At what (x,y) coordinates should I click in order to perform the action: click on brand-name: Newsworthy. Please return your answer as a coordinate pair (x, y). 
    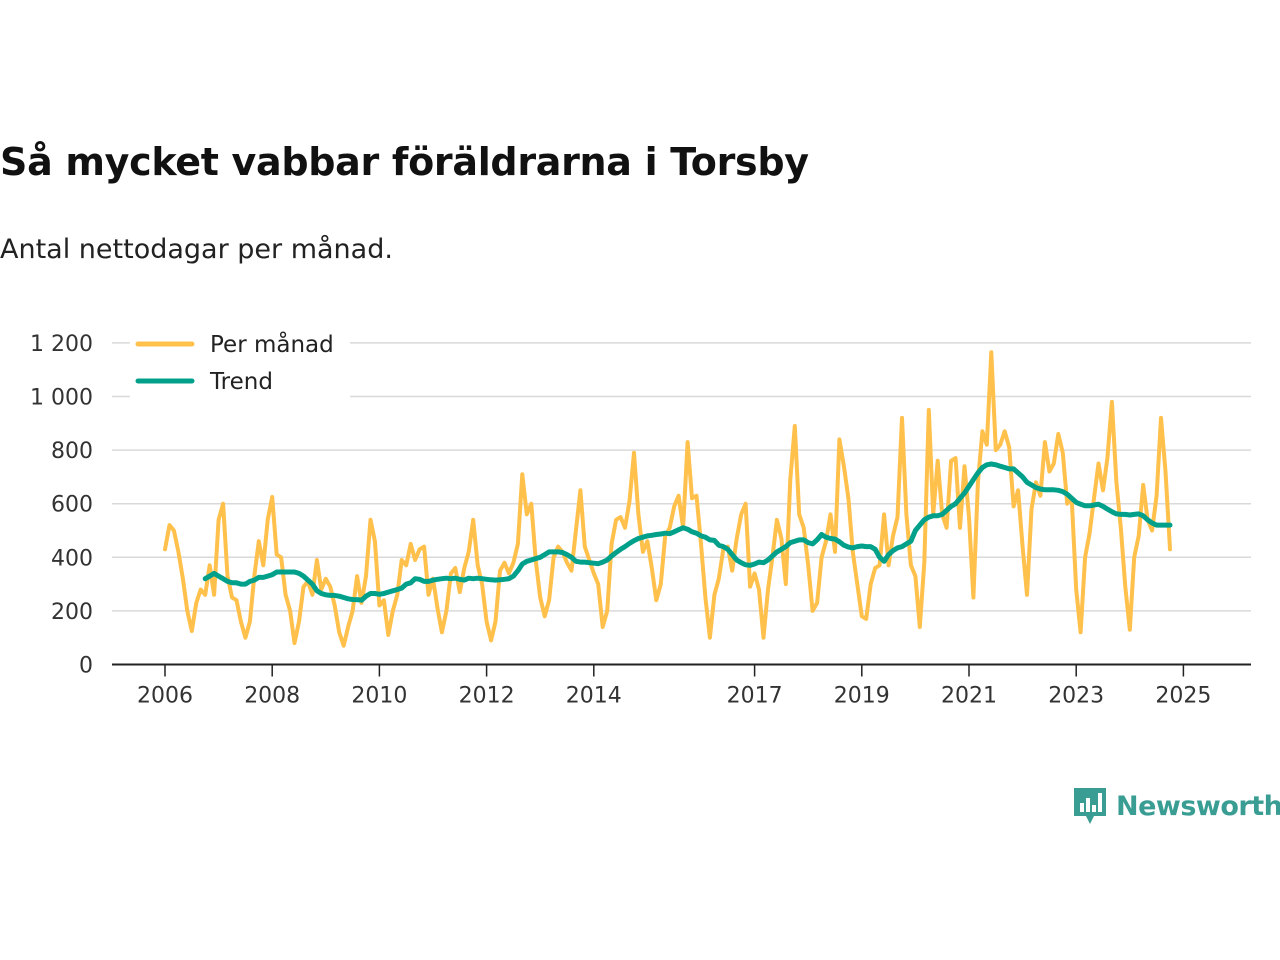
    Looking at the image, I should click on (1198, 806).